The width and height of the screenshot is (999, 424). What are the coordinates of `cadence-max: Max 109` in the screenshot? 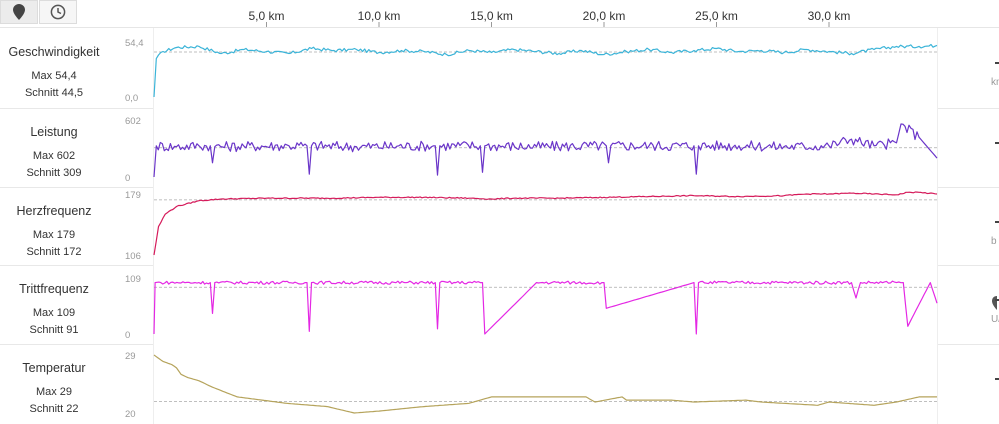 It's located at (54, 313).